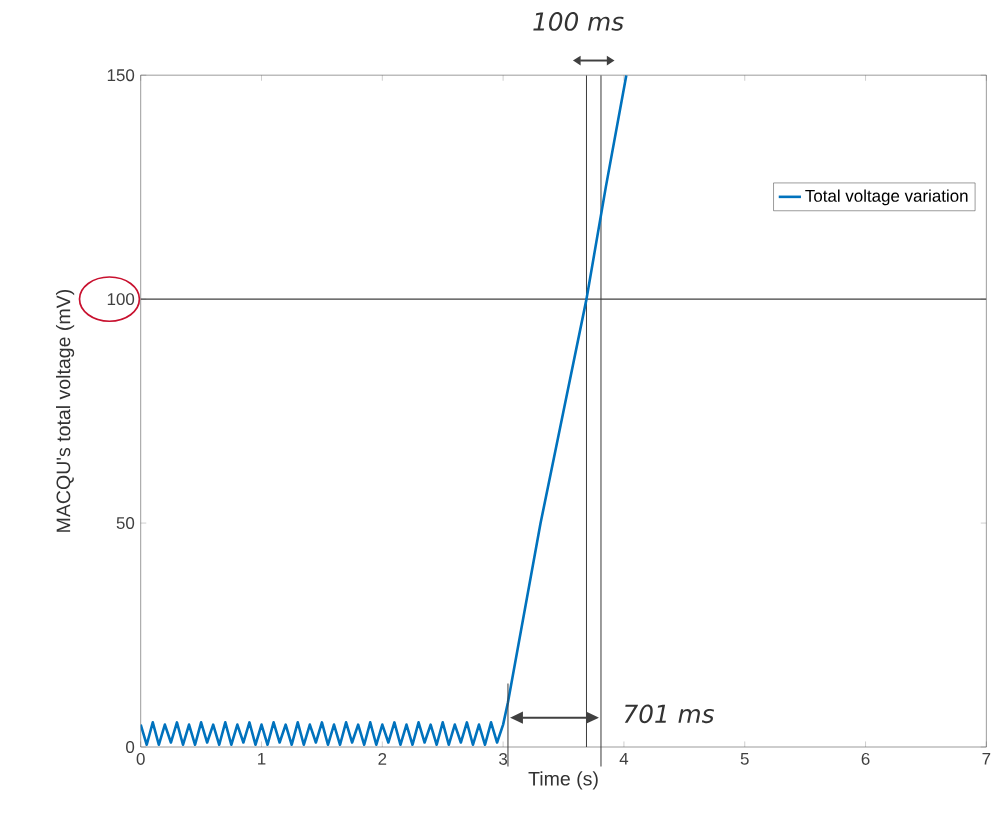 The height and width of the screenshot is (828, 1001). Describe the element at coordinates (125, 523) in the screenshot. I see `y-tick-label: 50` at that location.